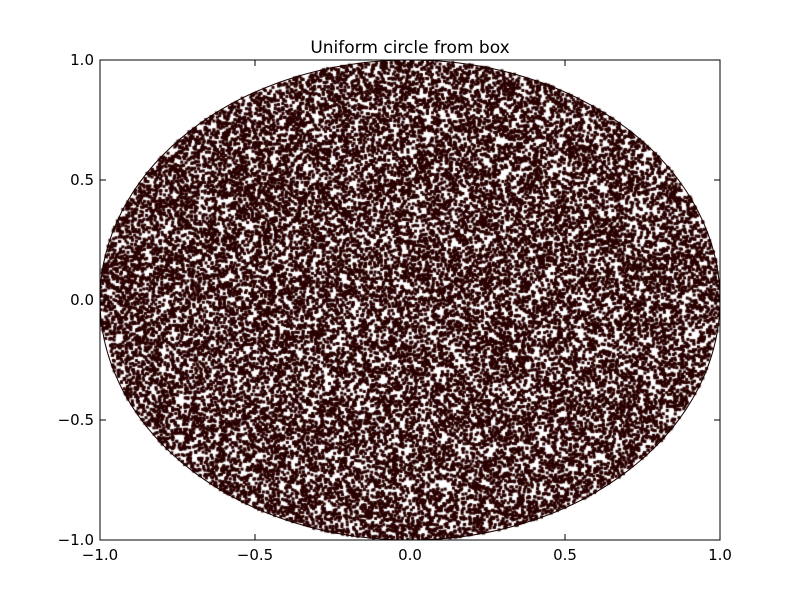 The height and width of the screenshot is (604, 800). What do you see at coordinates (255, 555) in the screenshot?
I see `x-tick-label: −0.5` at bounding box center [255, 555].